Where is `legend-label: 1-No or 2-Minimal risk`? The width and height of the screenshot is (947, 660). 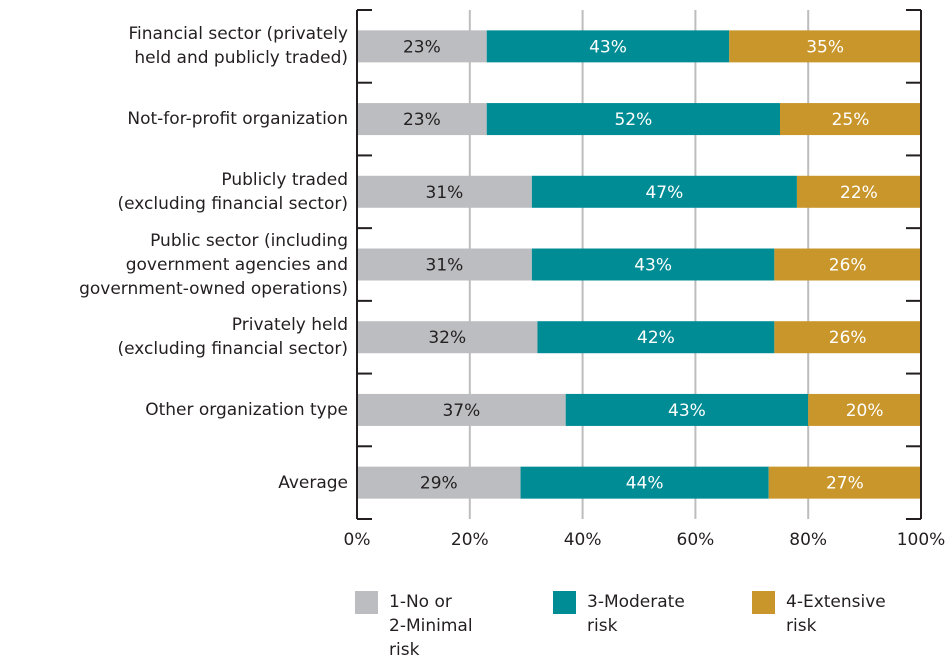
legend-label: 1-No or 2-Minimal risk is located at coordinates (431, 626).